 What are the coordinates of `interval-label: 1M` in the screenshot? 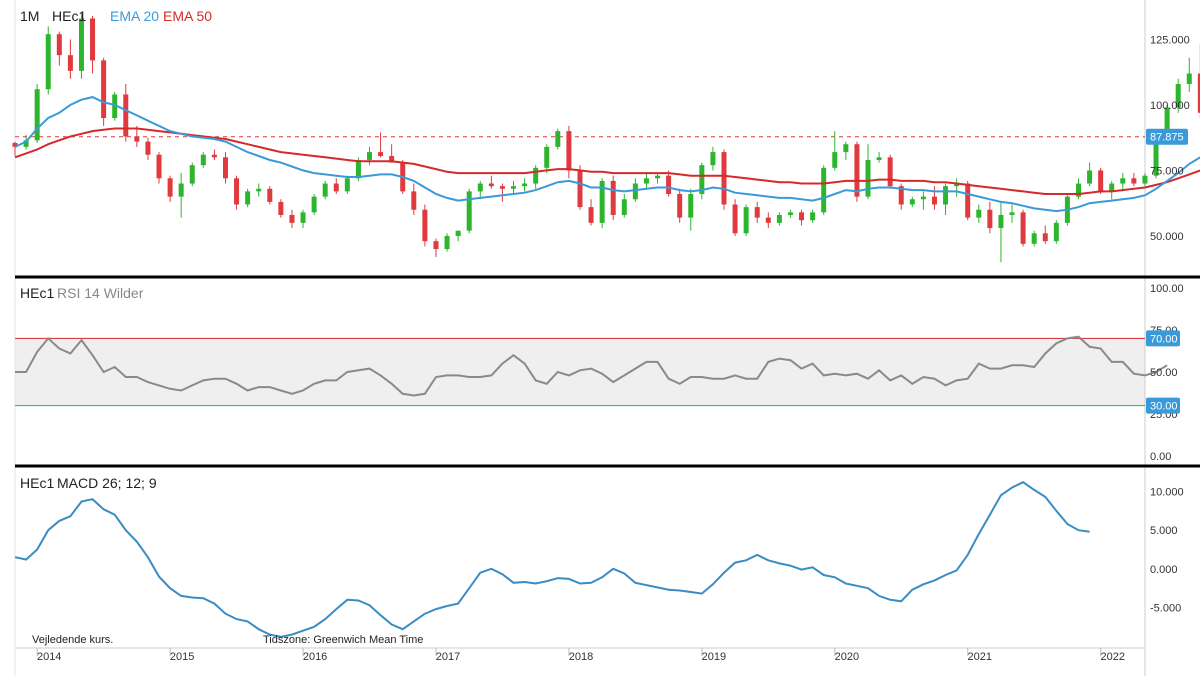 It's located at (29, 16).